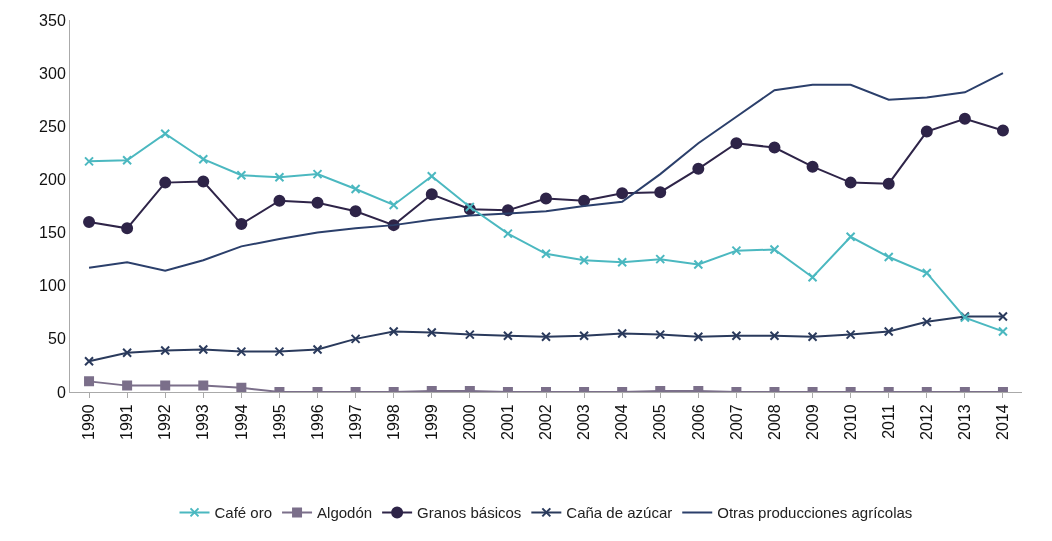 The height and width of the screenshot is (541, 1052). What do you see at coordinates (52, 20) in the screenshot?
I see `y-tick-label: 350` at bounding box center [52, 20].